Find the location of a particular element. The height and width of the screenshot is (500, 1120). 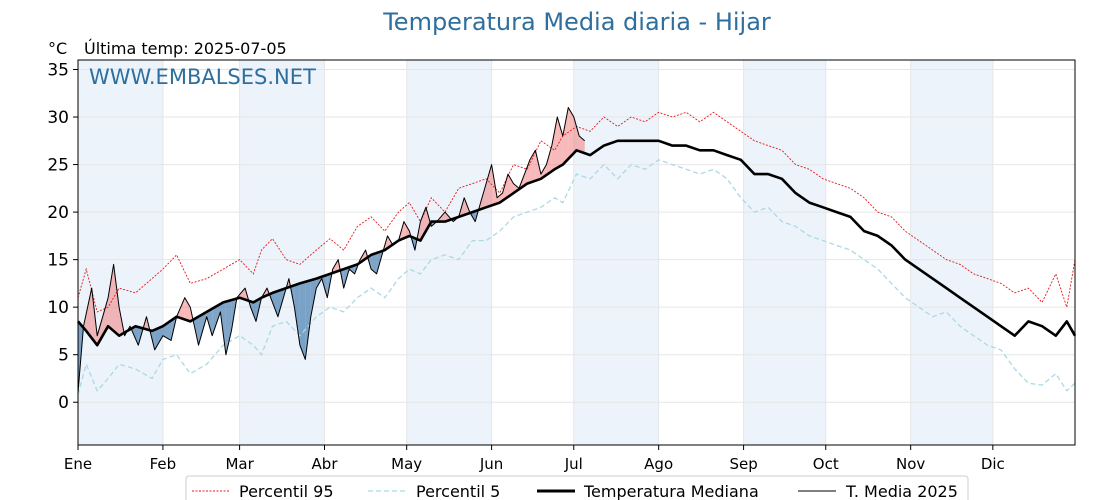

month-band-may is located at coordinates (449, 252).